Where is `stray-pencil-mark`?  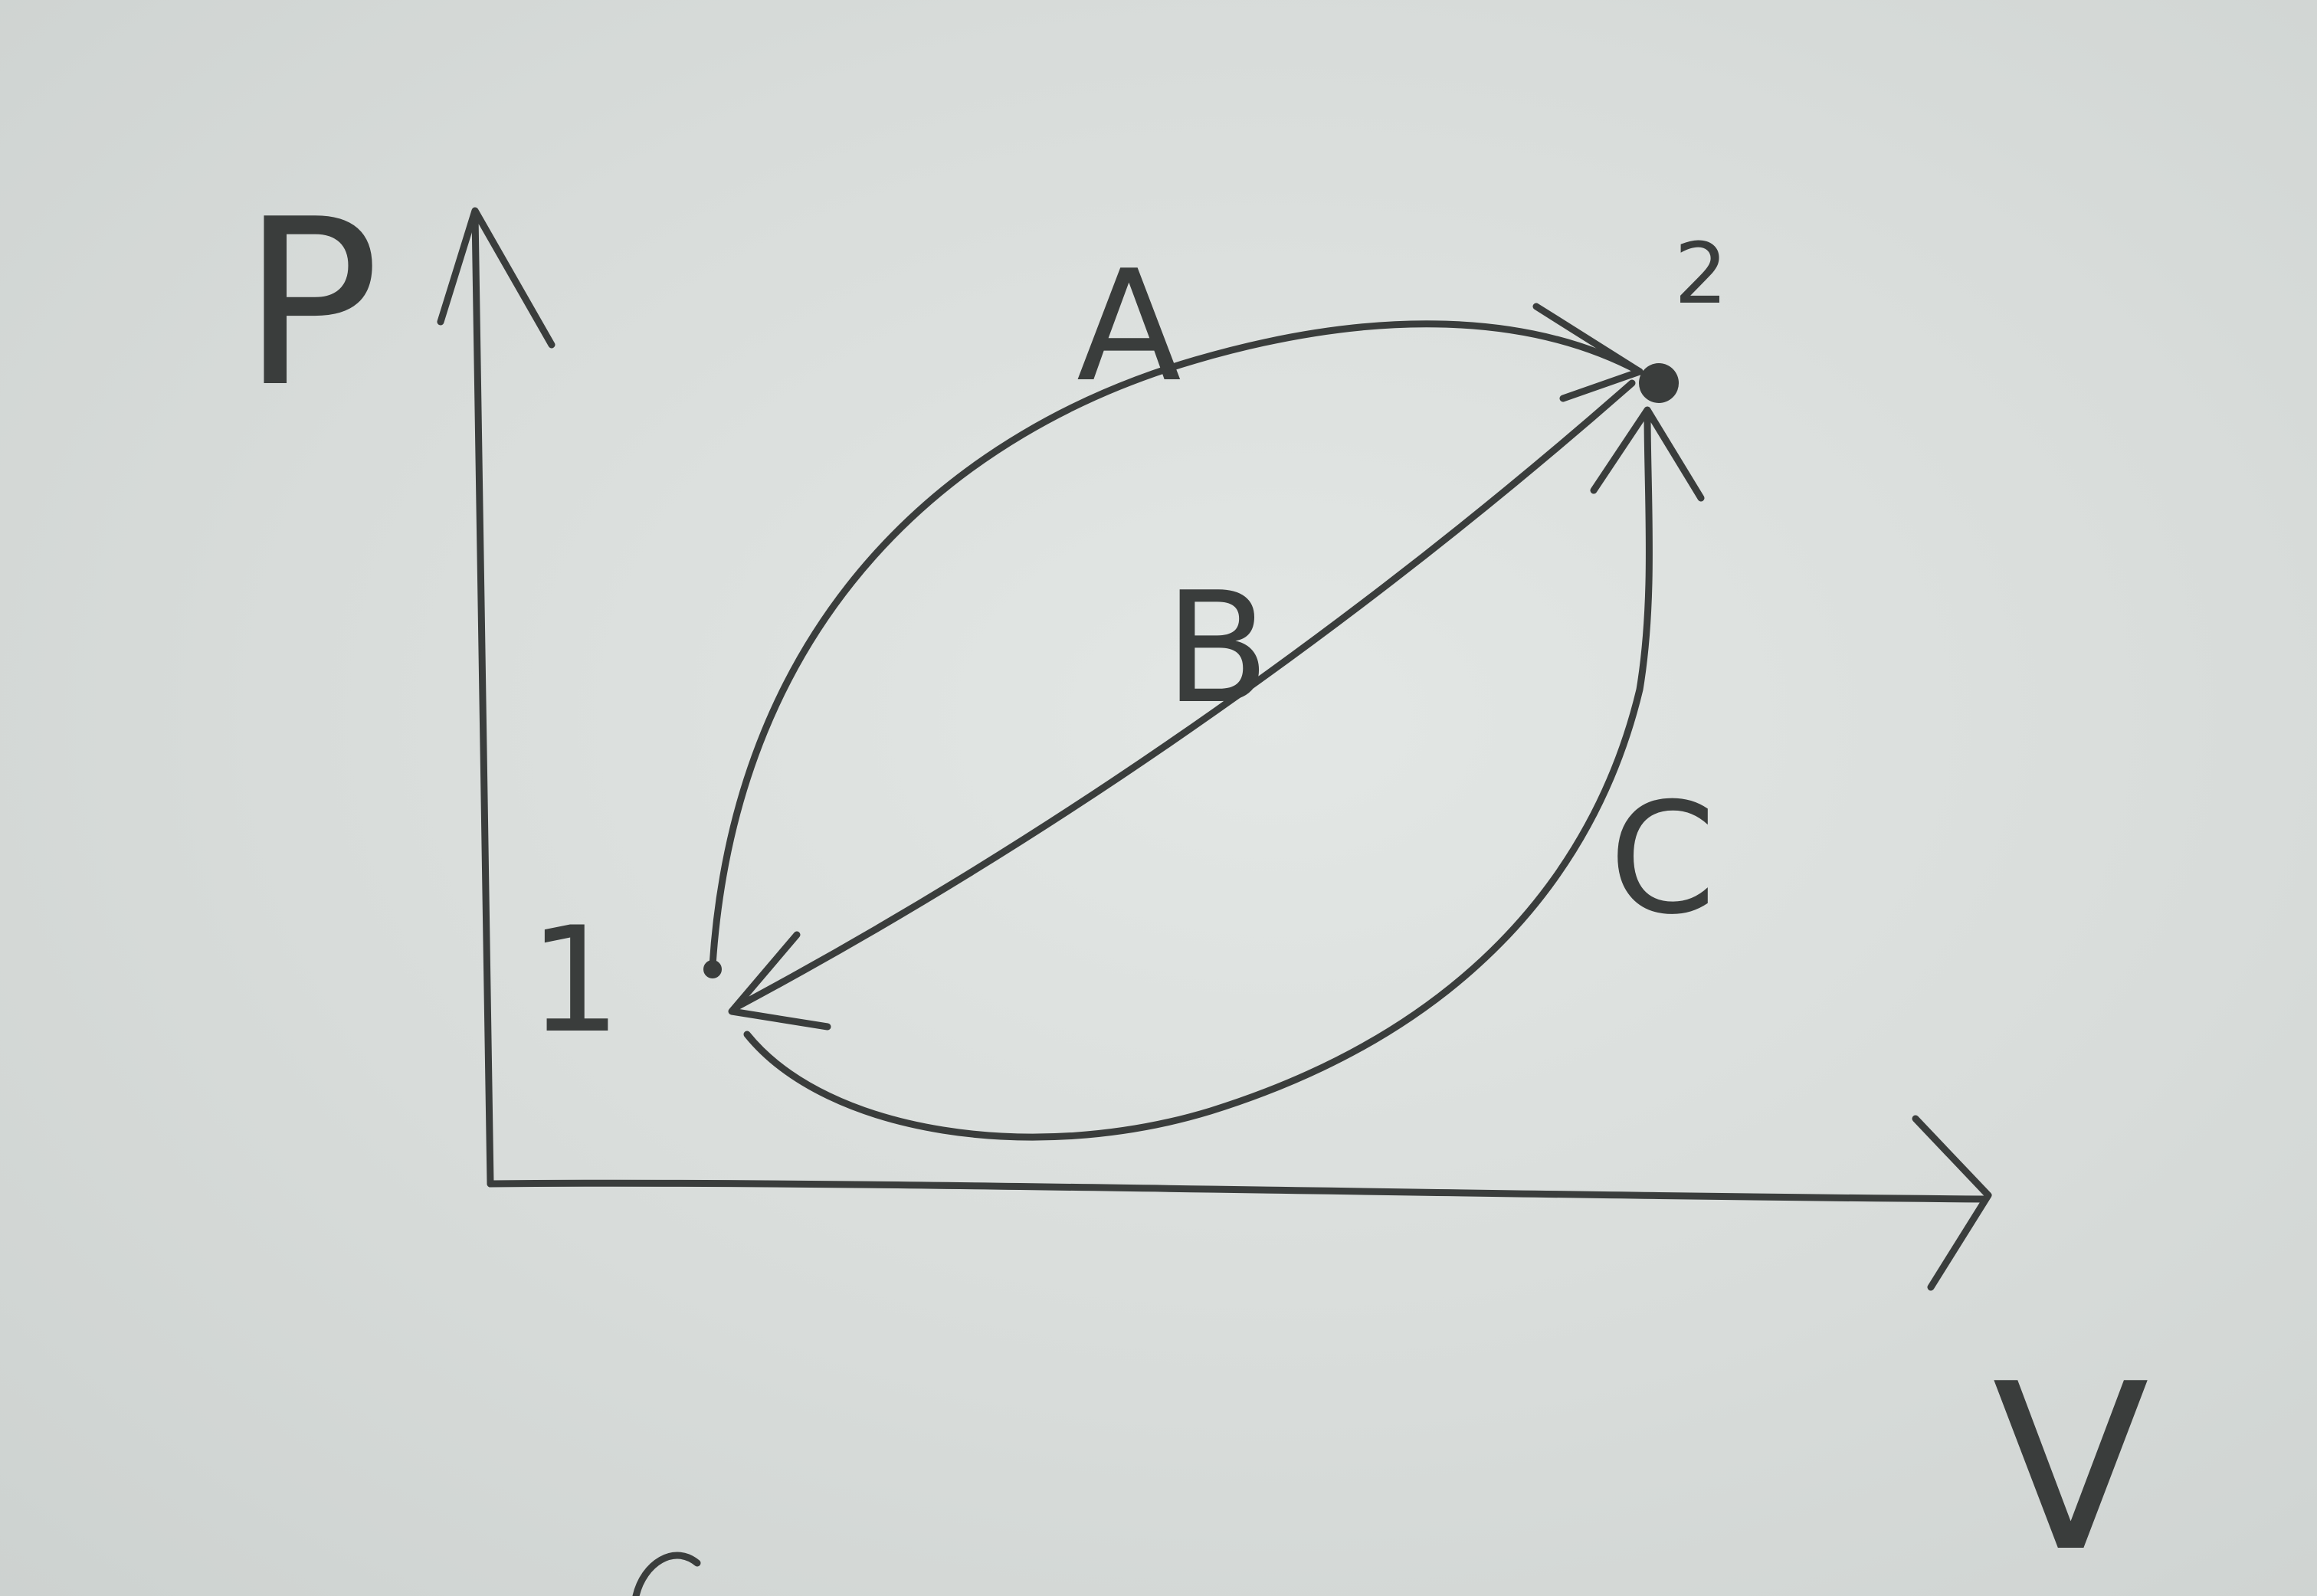
stray-pencil-mark is located at coordinates (666, 1574).